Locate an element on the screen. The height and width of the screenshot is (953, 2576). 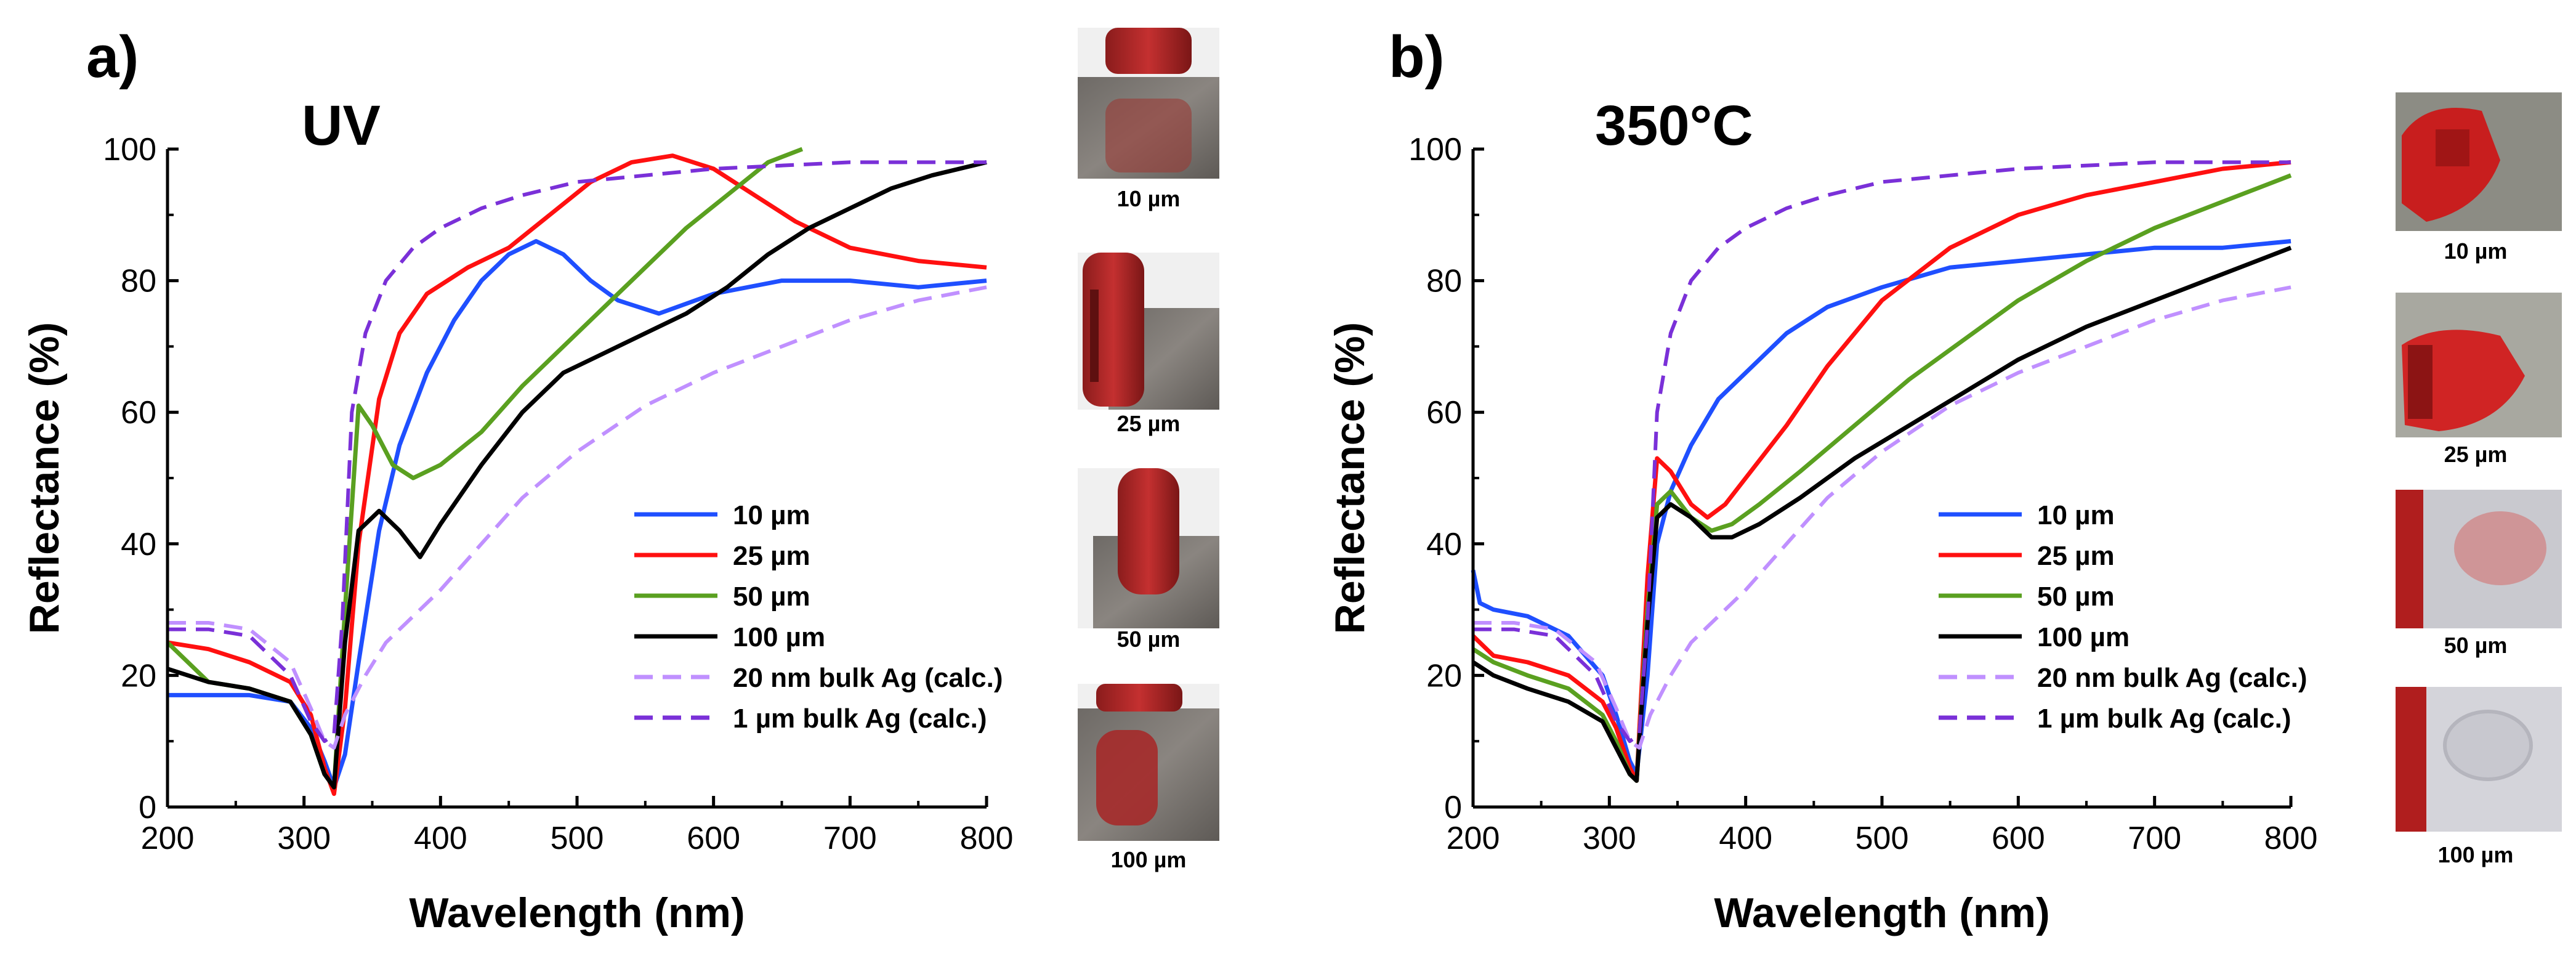
chart-title: 350°C is located at coordinates (1674, 125).